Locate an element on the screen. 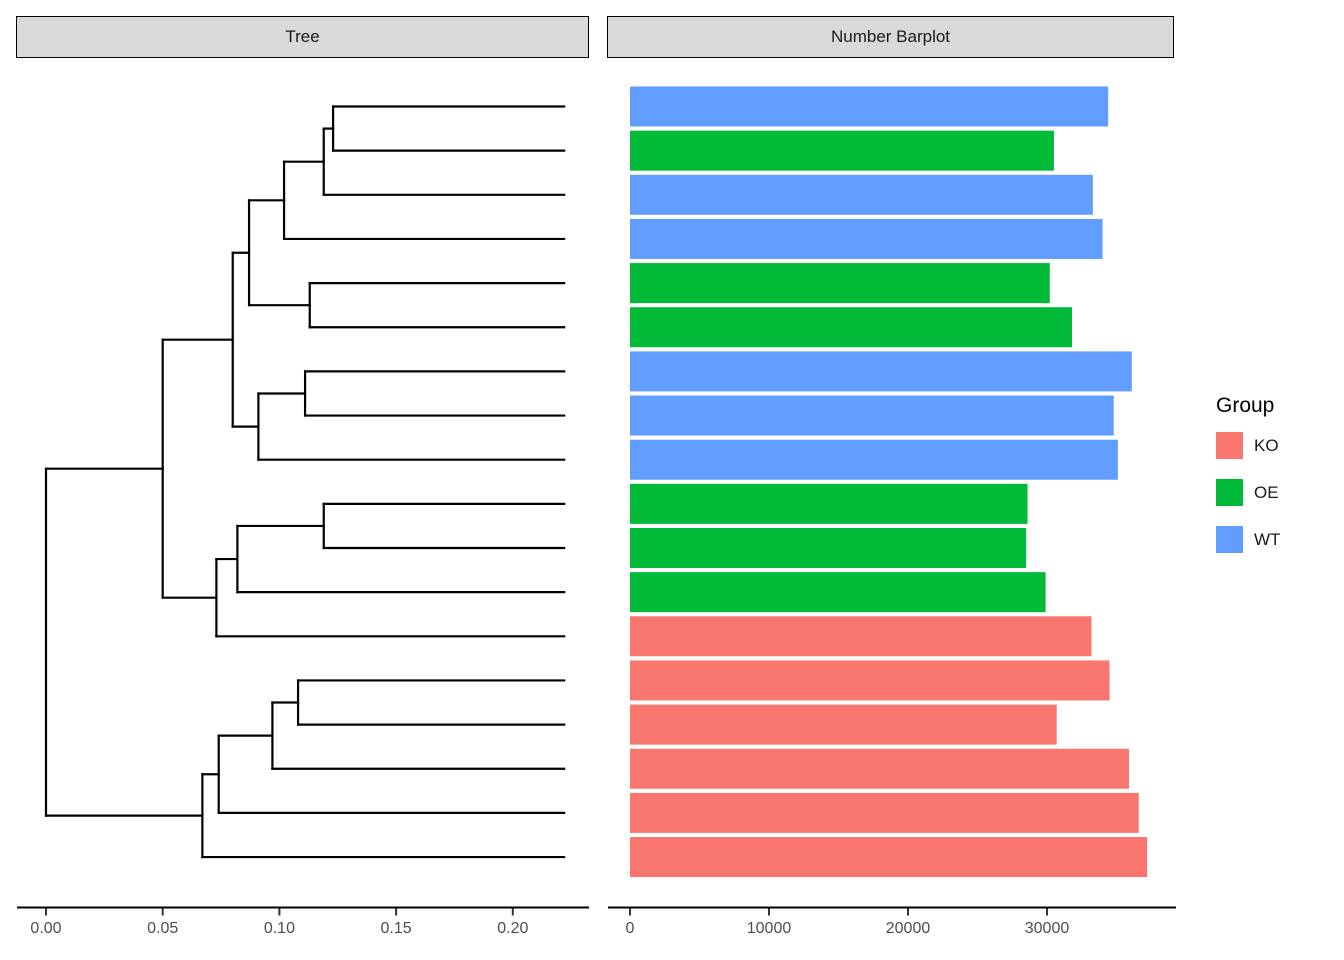 The height and width of the screenshot is (960, 1344). legend-item-label: KO is located at coordinates (1266, 445).